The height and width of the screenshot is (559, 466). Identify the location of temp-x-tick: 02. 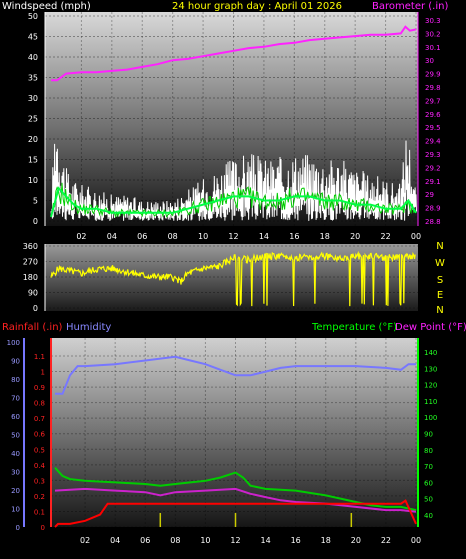
(85, 540).